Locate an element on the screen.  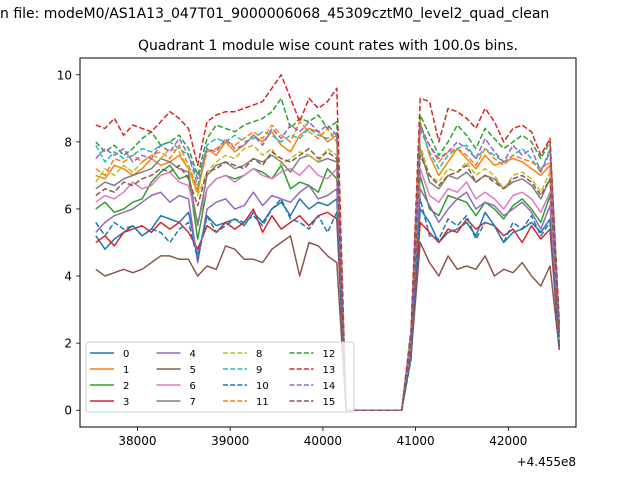
x-tick-label: 42000 is located at coordinates (508, 441).